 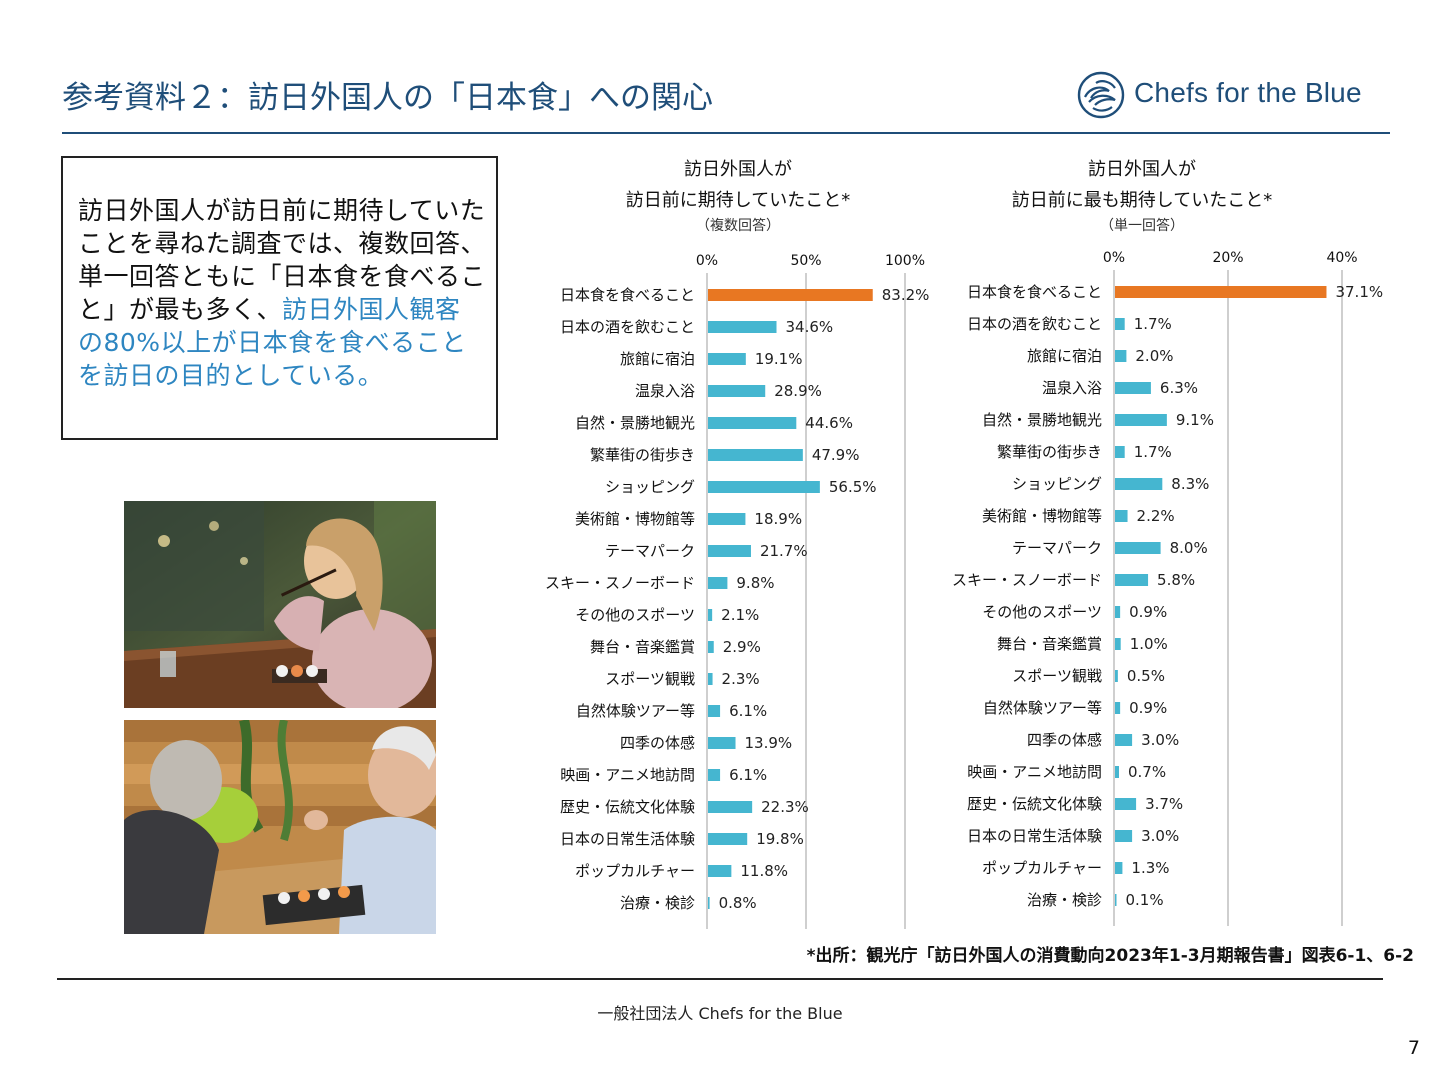 What do you see at coordinates (657, 743) in the screenshot?
I see `c1-category-label: 四季の体感` at bounding box center [657, 743].